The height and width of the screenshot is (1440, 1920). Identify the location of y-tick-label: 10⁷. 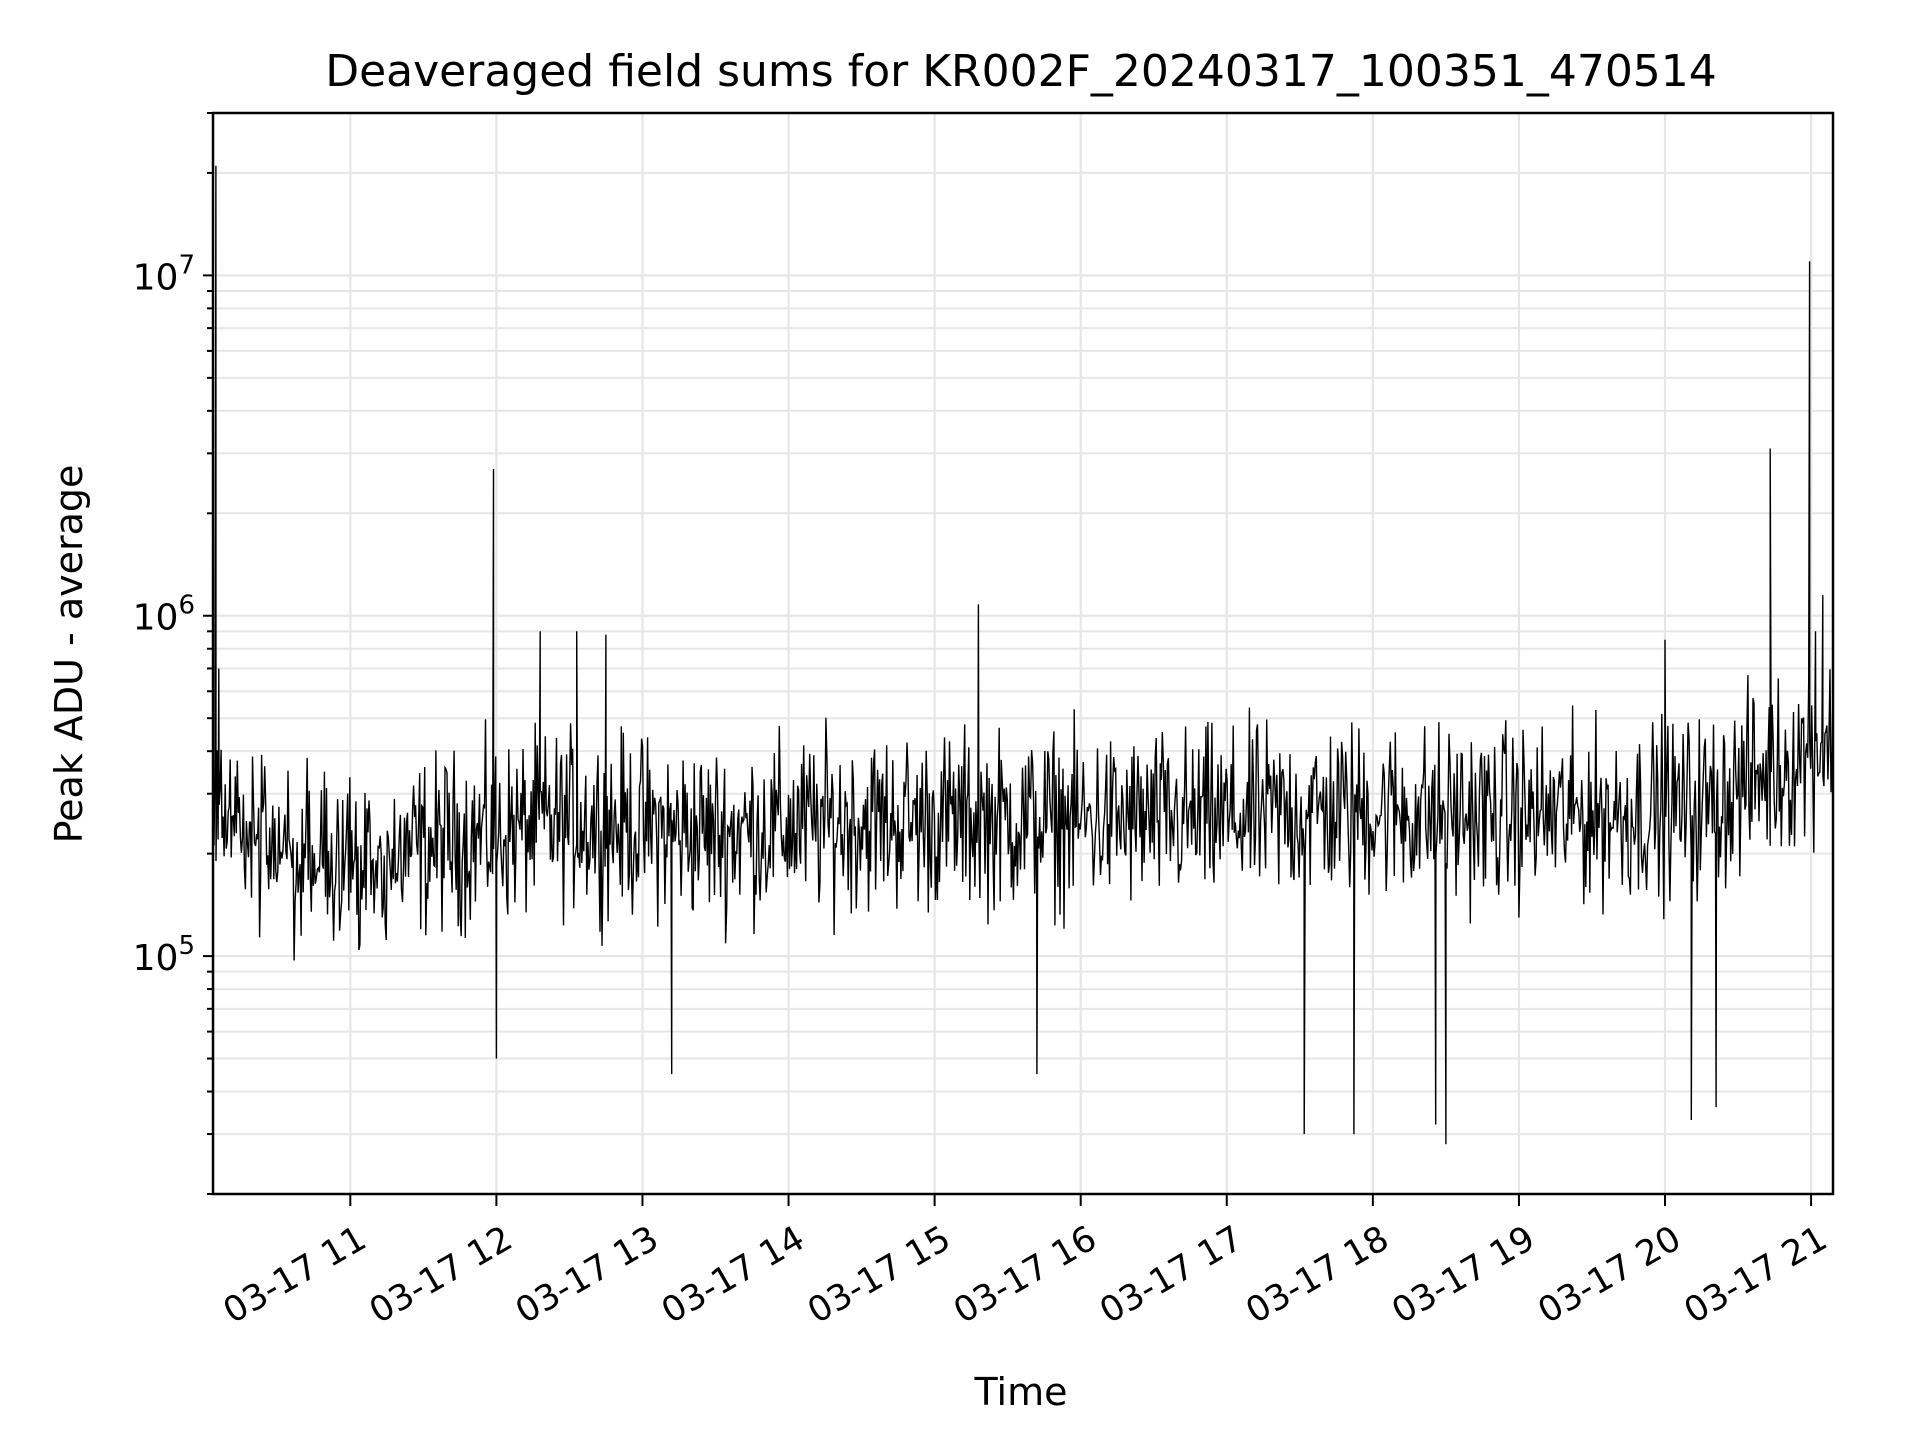
(164, 274).